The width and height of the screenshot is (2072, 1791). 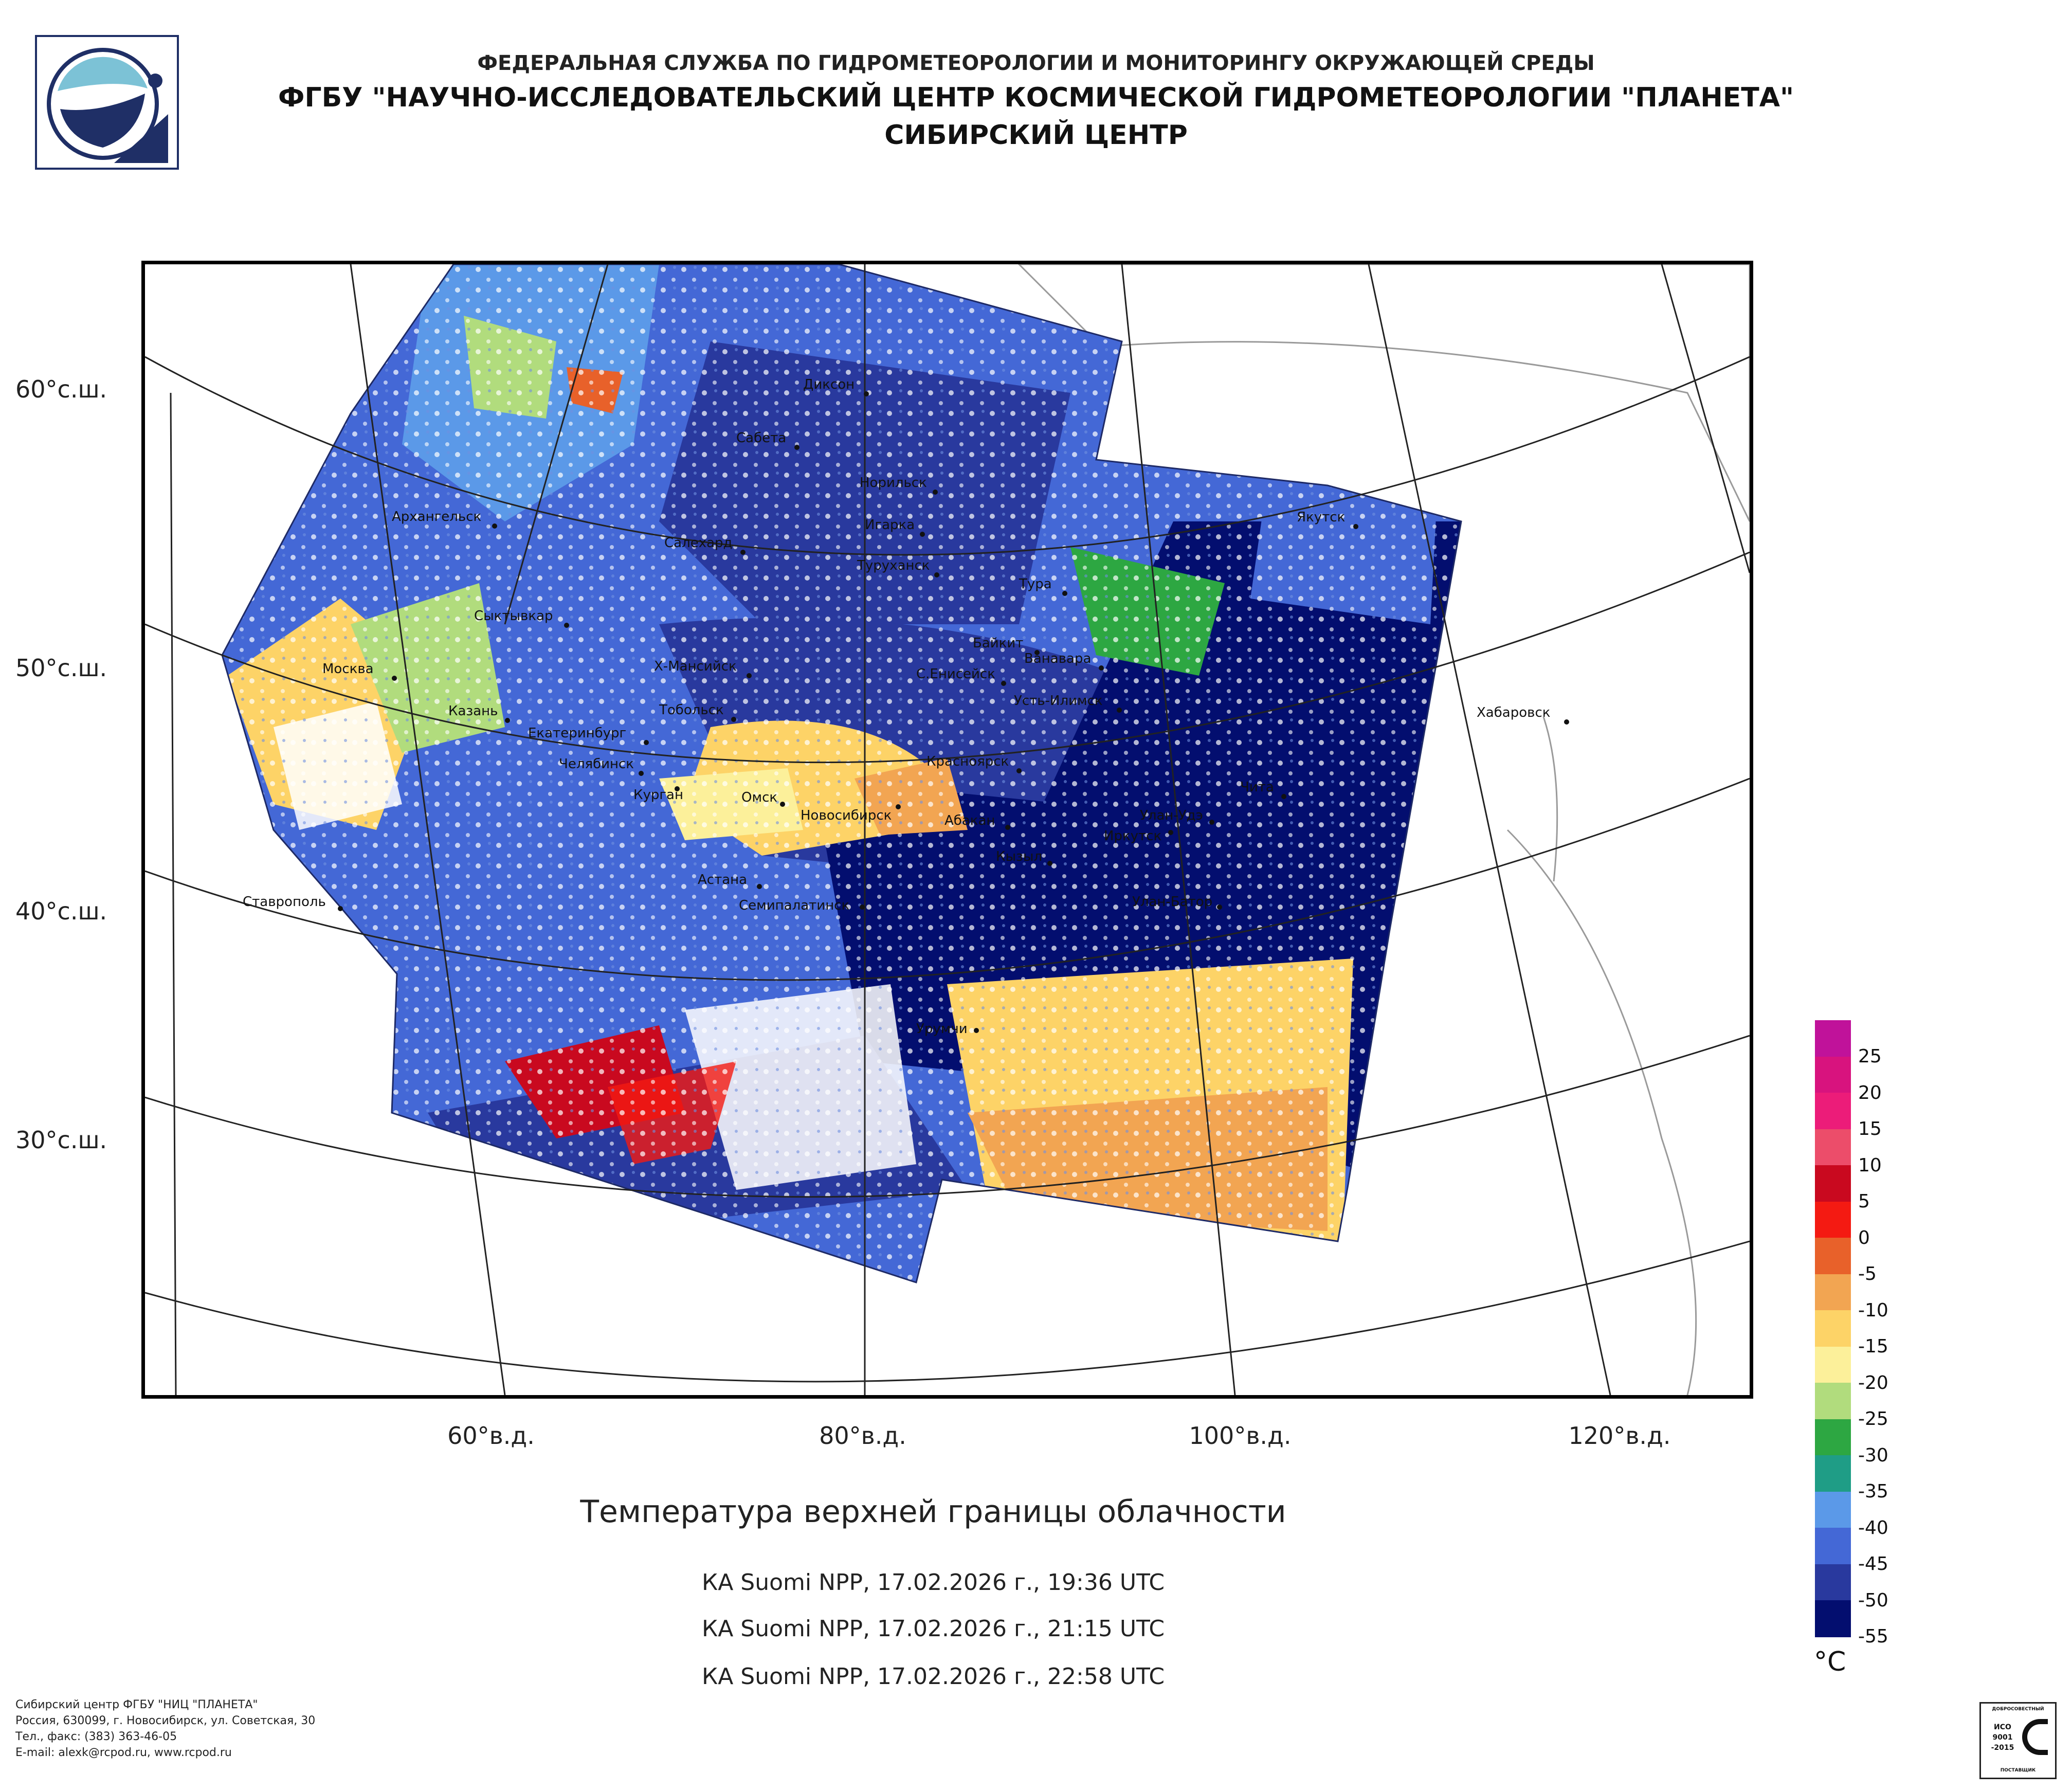 I want to click on footer-org: Сибирский центр ФГБУ "НИЦ "ПЛАНЕТА", so click(x=136, y=1704).